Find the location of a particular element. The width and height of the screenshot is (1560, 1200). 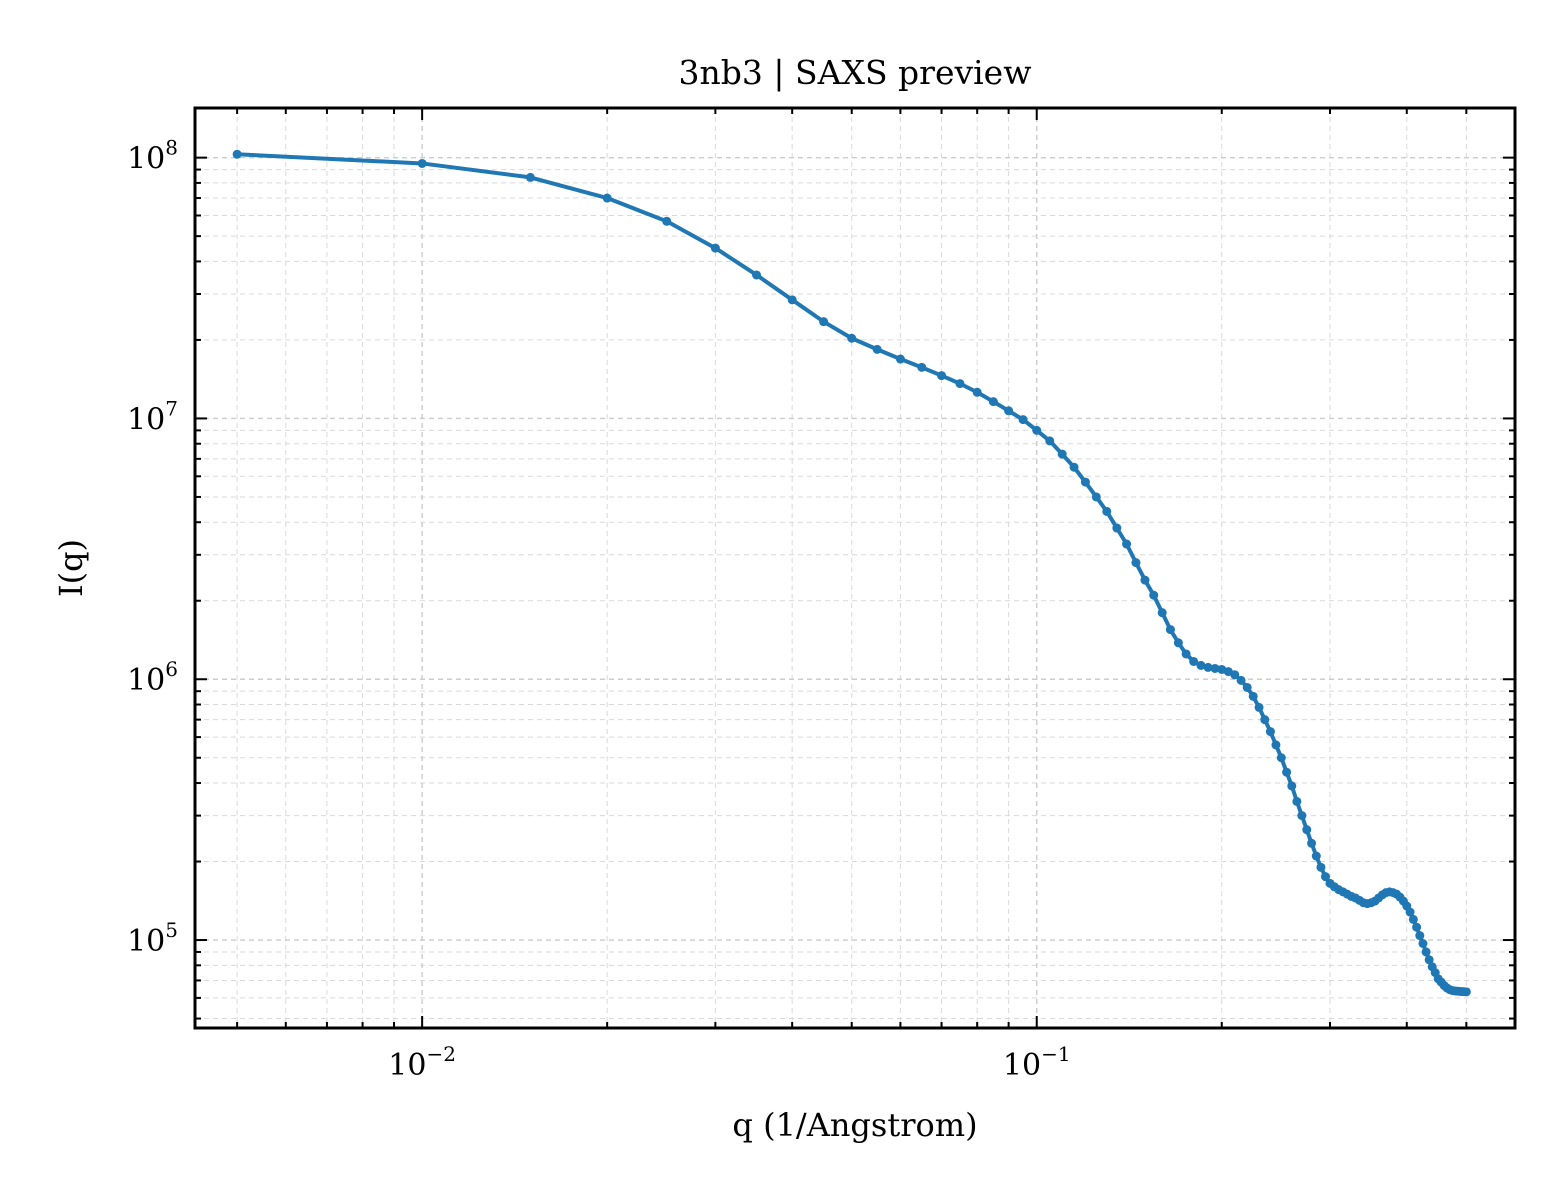

y-axis-label: I(q) is located at coordinates (71, 568).